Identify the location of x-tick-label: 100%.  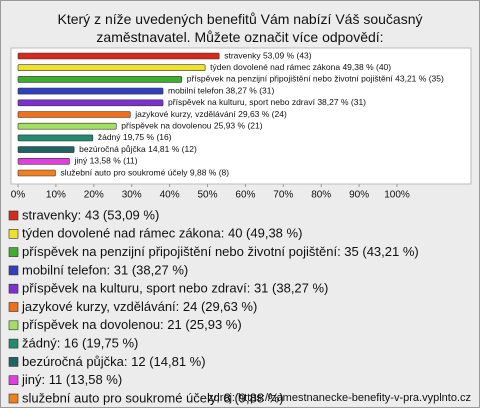
(397, 195).